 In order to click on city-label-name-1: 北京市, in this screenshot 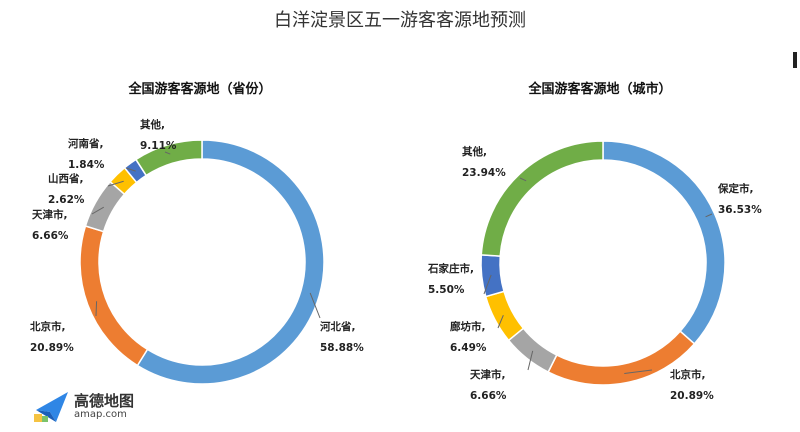, I will do `click(688, 374)`.